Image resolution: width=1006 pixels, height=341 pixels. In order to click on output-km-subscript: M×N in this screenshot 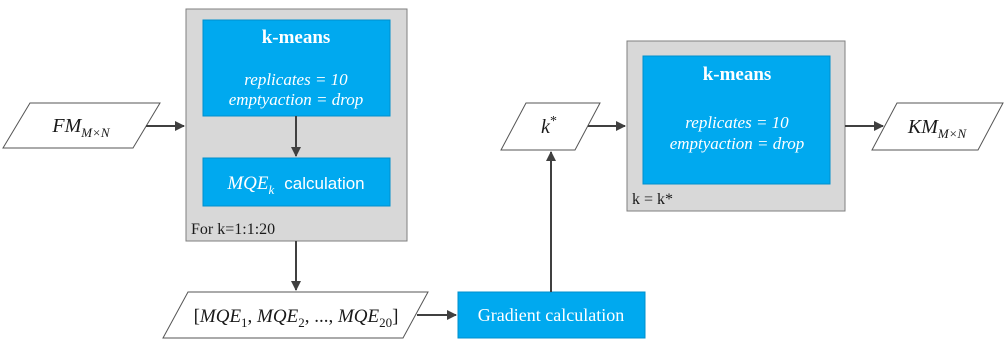, I will do `click(952, 133)`.